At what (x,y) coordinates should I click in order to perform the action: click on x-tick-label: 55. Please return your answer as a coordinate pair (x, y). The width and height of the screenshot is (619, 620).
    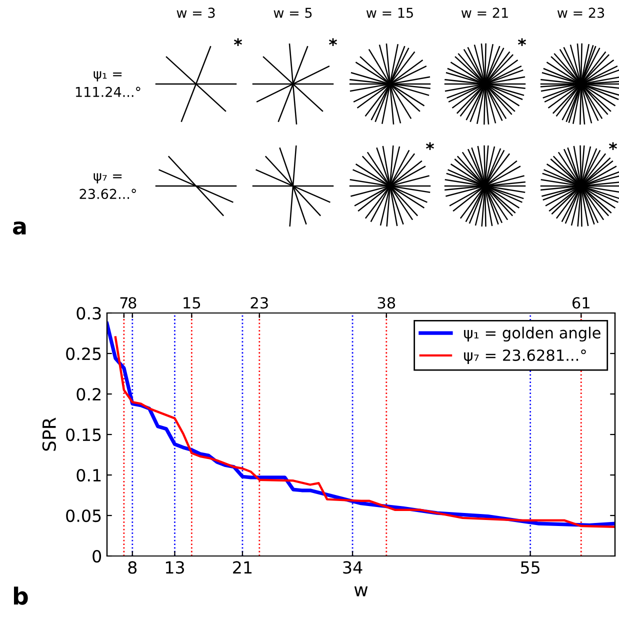
    Looking at the image, I should click on (530, 567).